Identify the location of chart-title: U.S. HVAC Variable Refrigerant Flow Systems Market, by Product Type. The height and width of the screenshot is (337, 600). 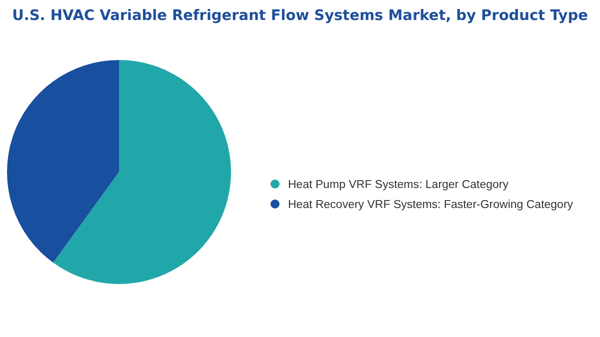
(300, 16).